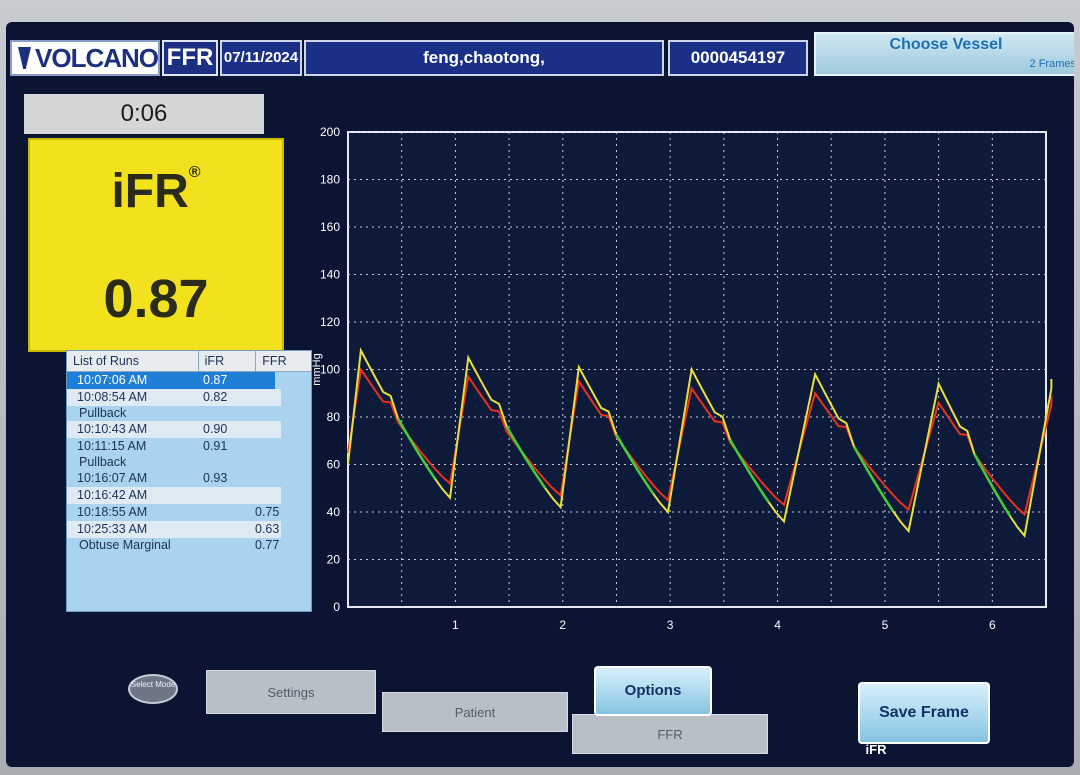 Image resolution: width=1080 pixels, height=775 pixels. Describe the element at coordinates (992, 625) in the screenshot. I see `x-tick-label: 6` at that location.